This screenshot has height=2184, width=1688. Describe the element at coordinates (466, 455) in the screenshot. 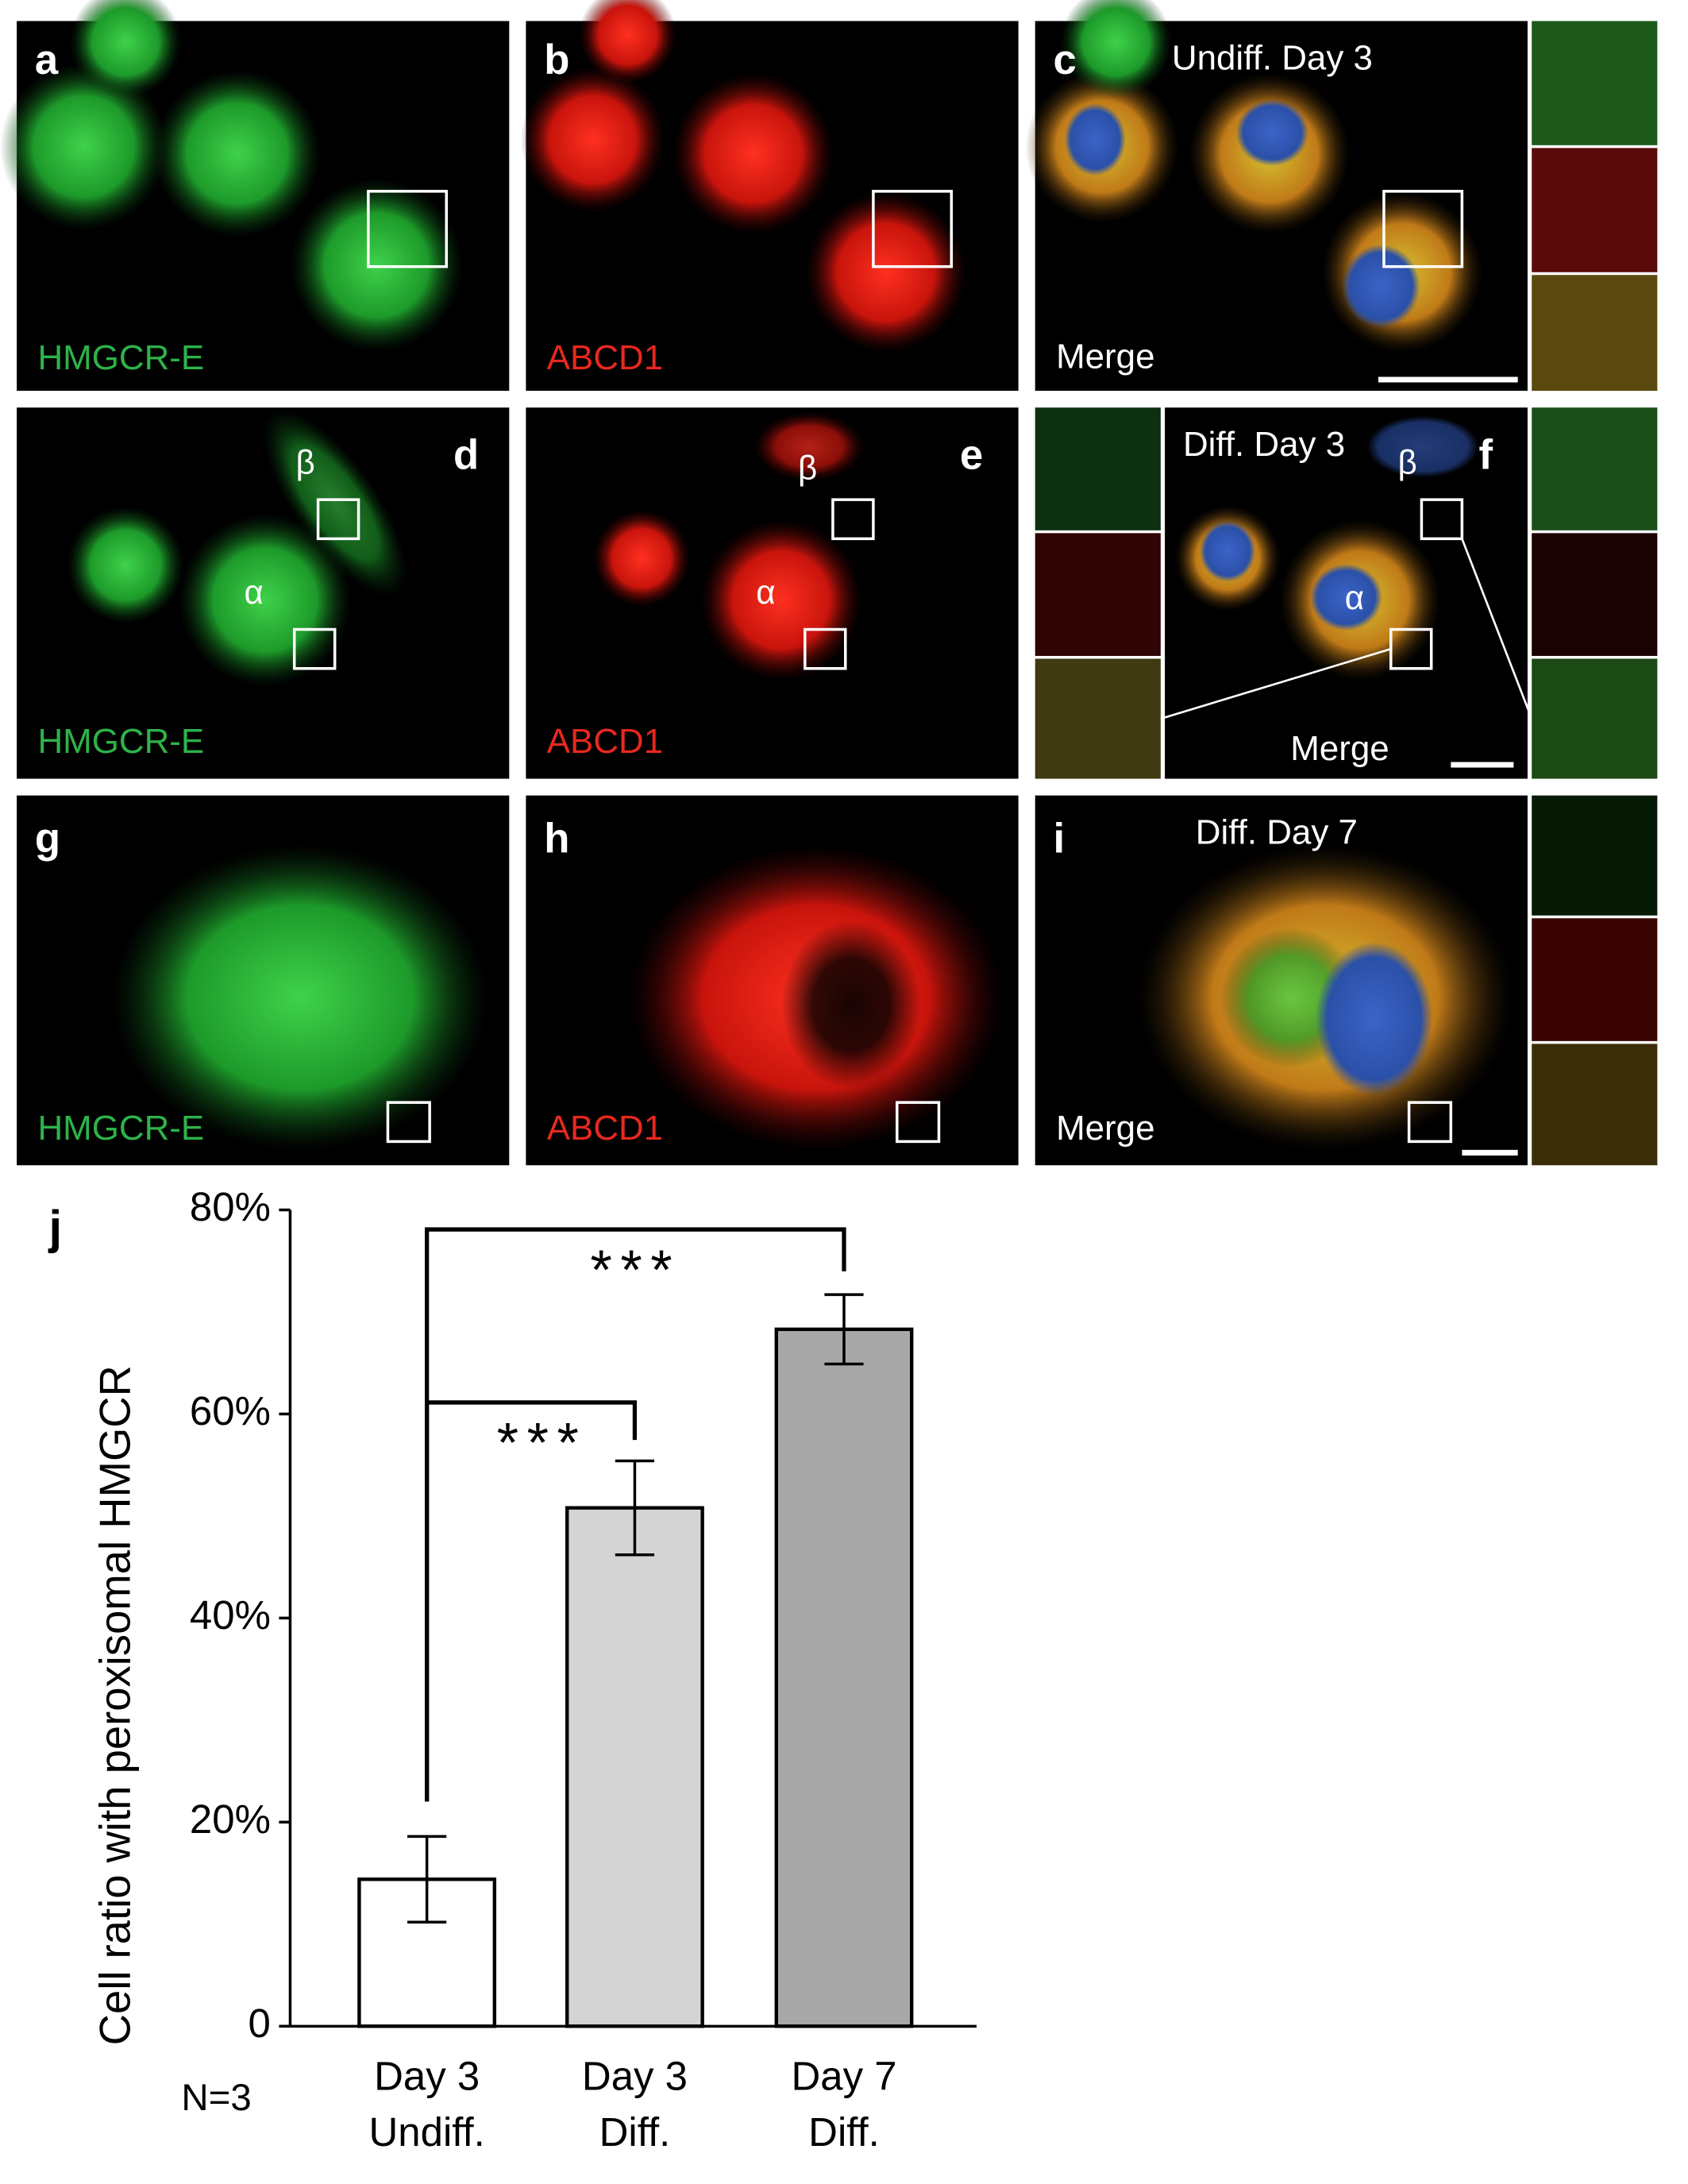

I see `panel-letter: d` at that location.